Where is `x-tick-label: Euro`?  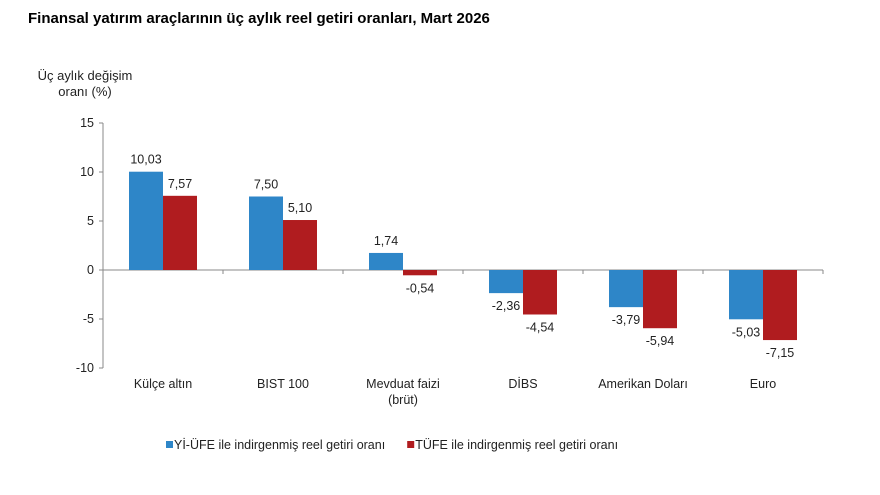 x-tick-label: Euro is located at coordinates (763, 384).